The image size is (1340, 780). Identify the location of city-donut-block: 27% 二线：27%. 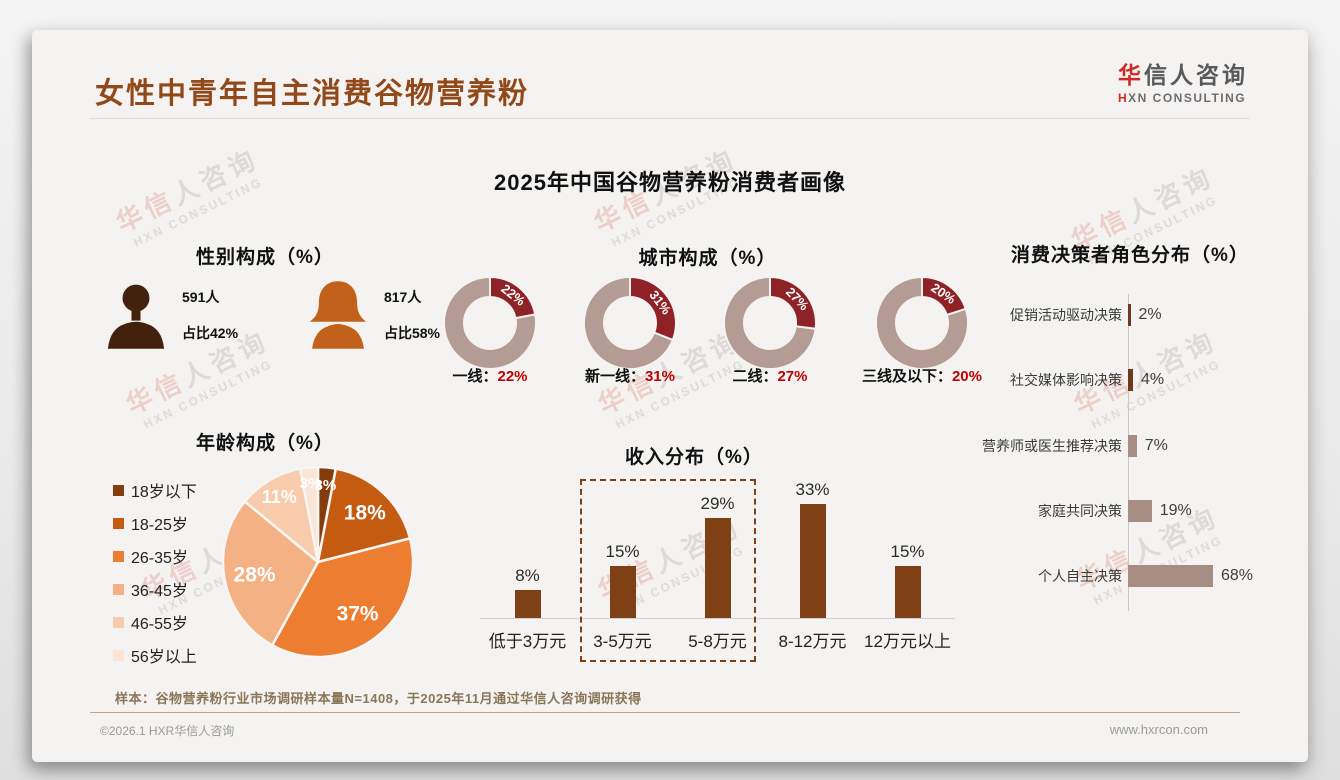
(770, 330).